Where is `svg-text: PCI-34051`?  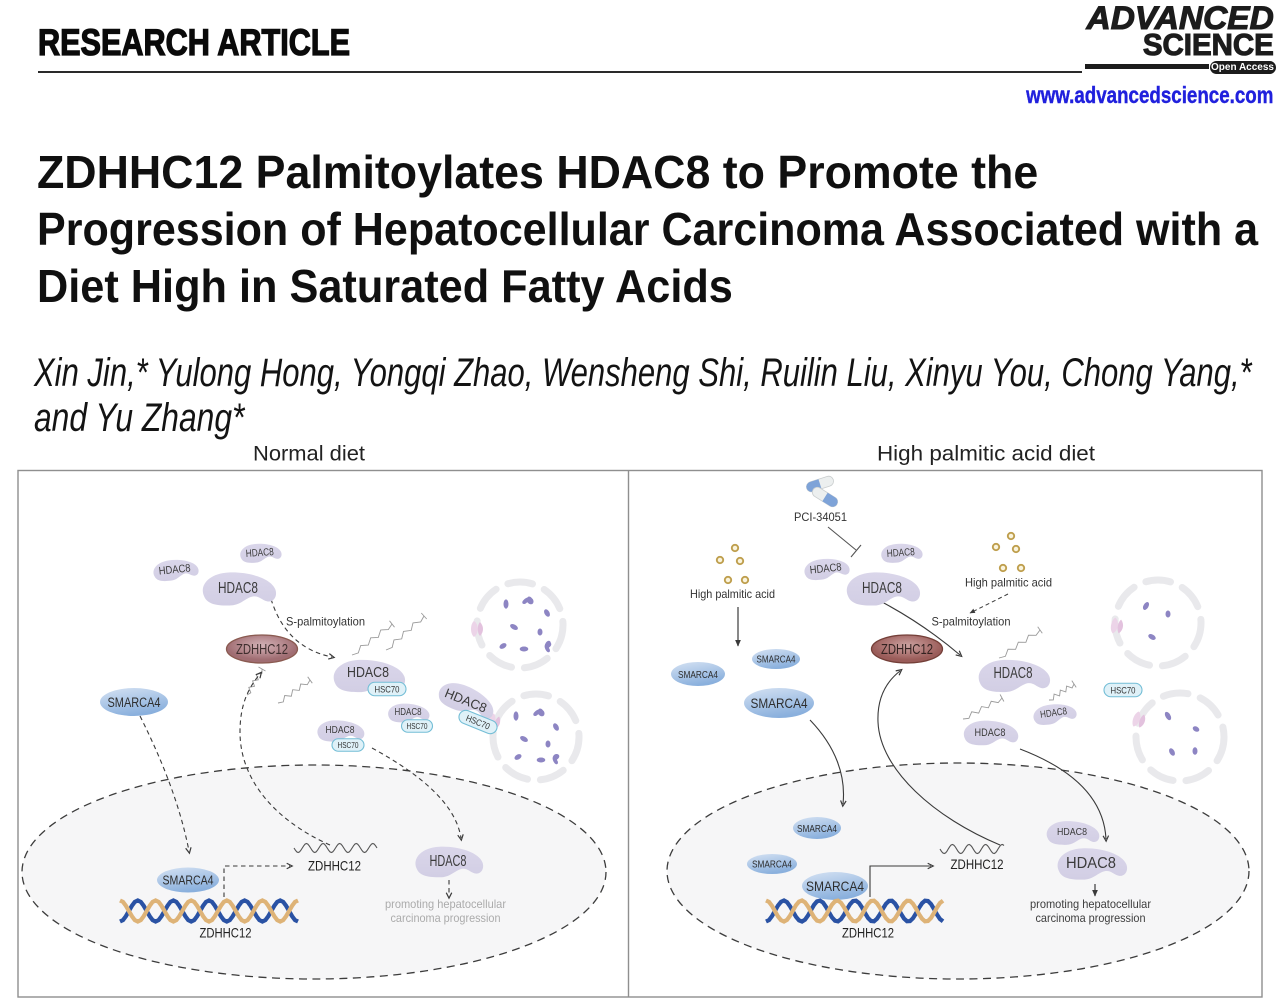
svg-text: PCI-34051 is located at coordinates (820, 517).